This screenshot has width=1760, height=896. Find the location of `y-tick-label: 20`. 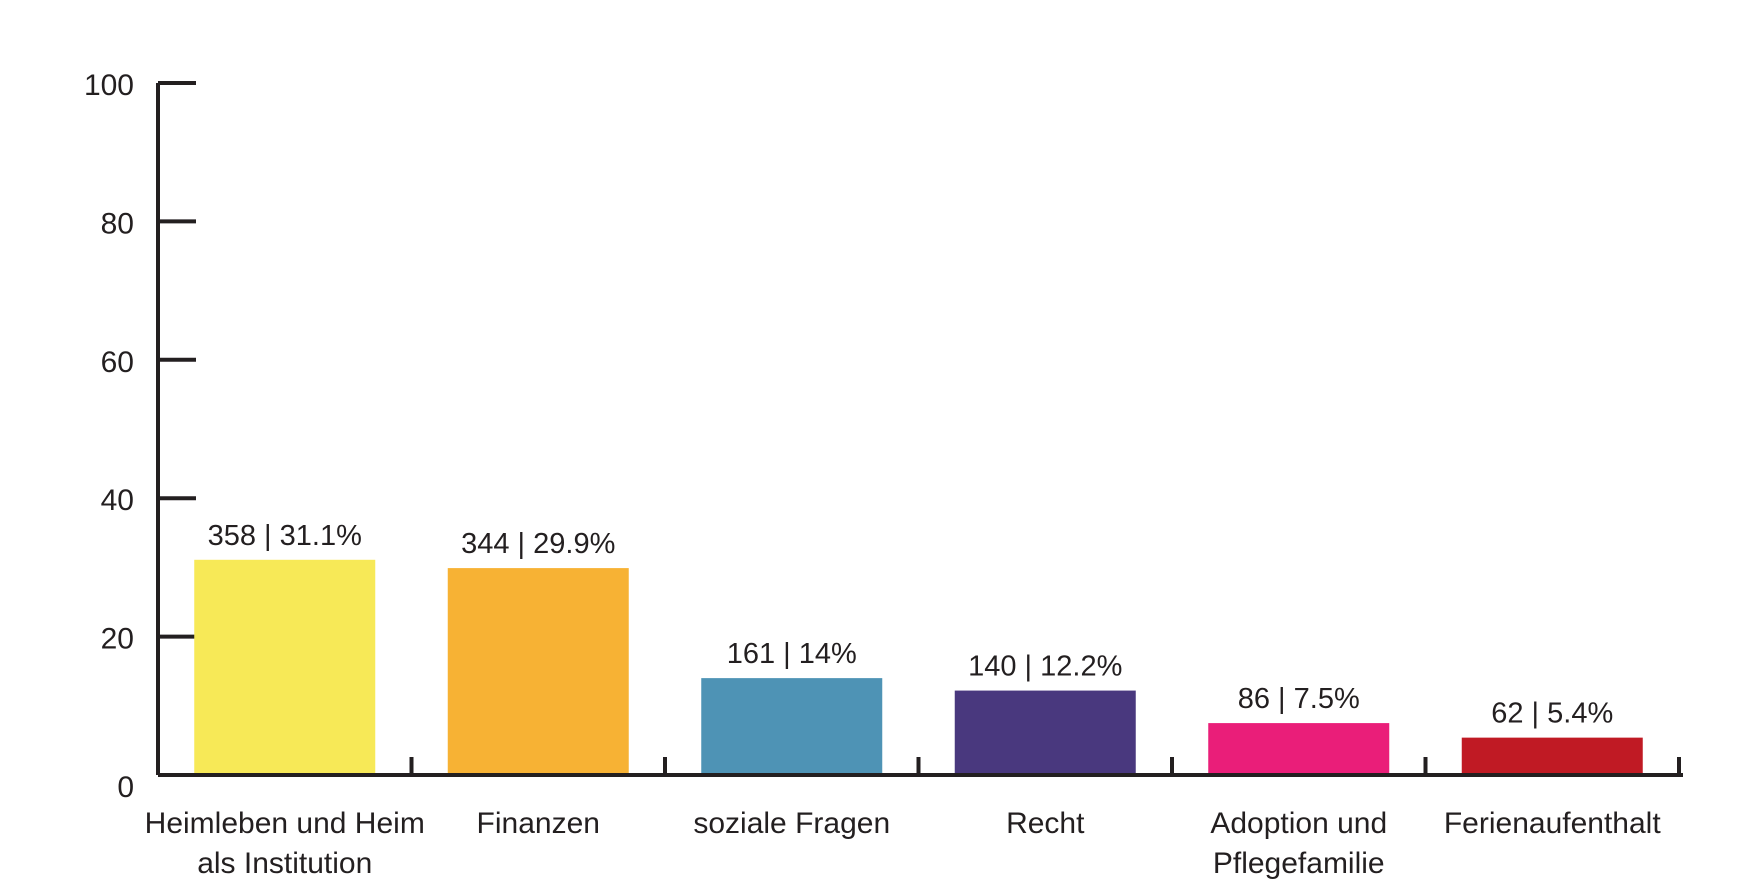

y-tick-label: 20 is located at coordinates (117, 639).